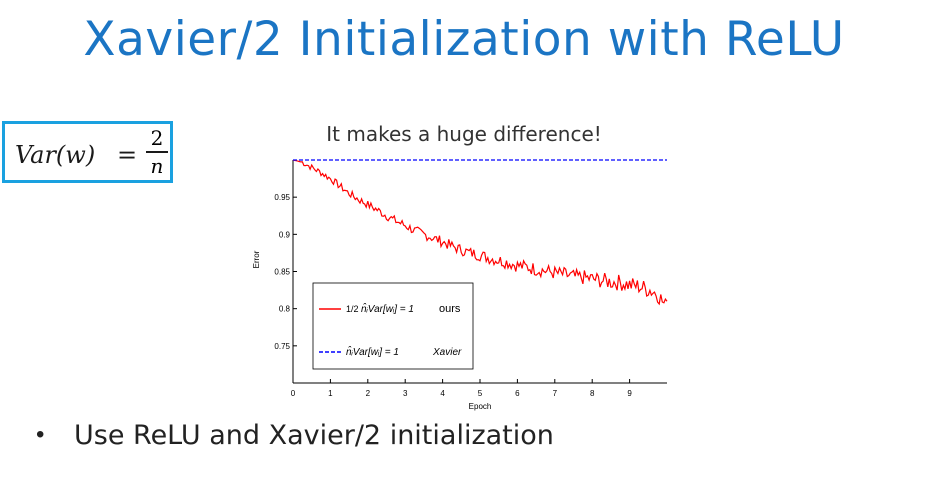 The height and width of the screenshot is (477, 928). Describe the element at coordinates (314, 435) in the screenshot. I see `bullet-text: Use ReLU and Xavier/2 initialization` at that location.